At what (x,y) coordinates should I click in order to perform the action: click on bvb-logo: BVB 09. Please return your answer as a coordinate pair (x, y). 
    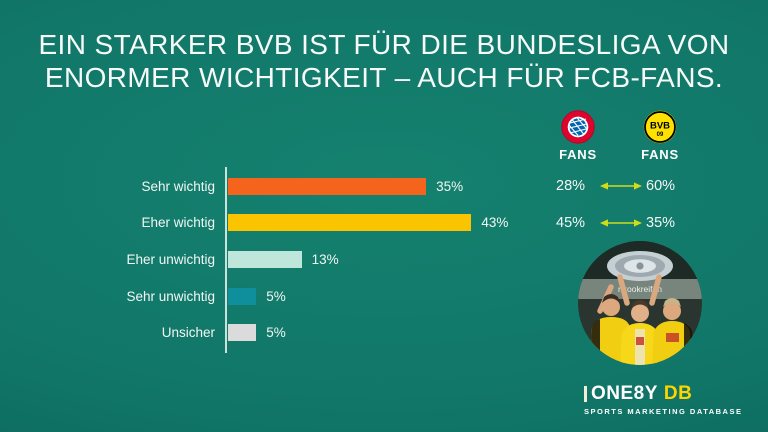
    Looking at the image, I should click on (660, 127).